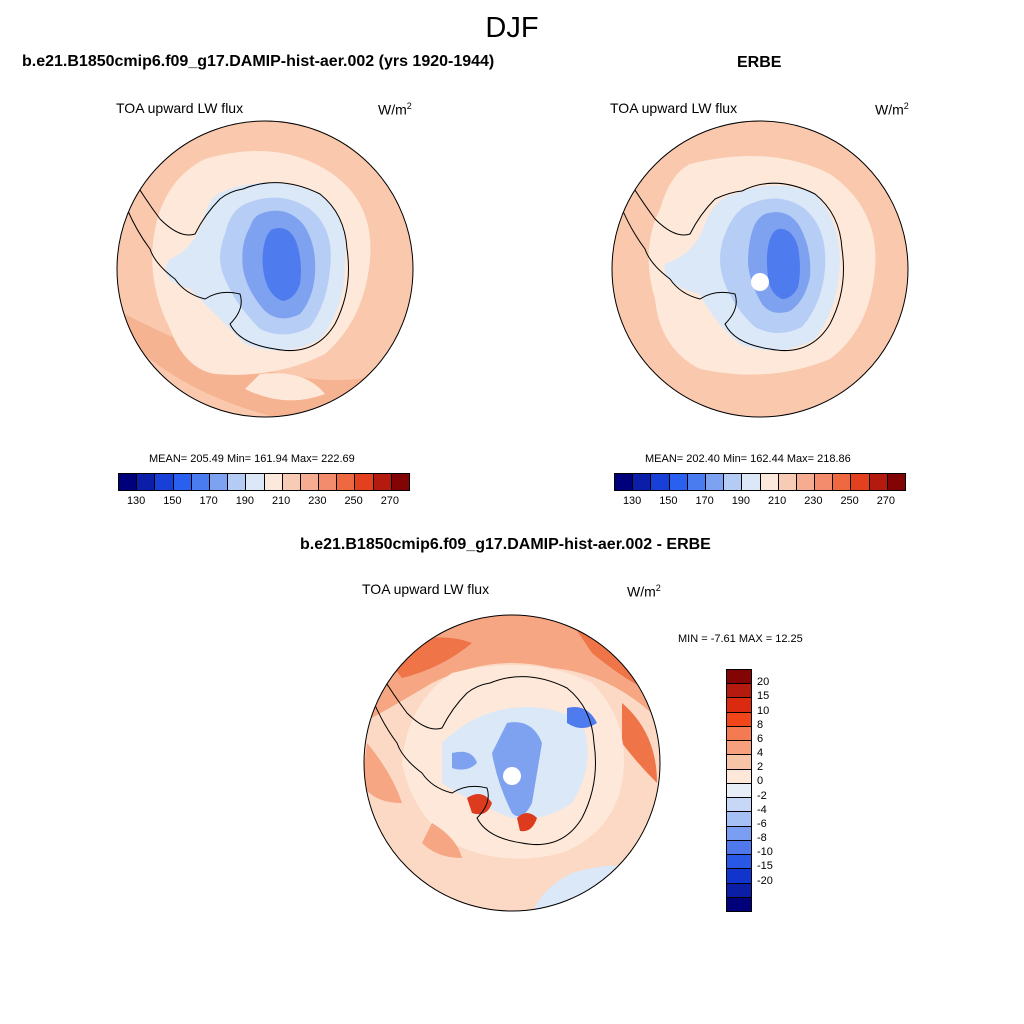 The width and height of the screenshot is (1024, 1024). Describe the element at coordinates (674, 108) in the screenshot. I see `panel2-variable-label: TOA upward LW flux` at that location.